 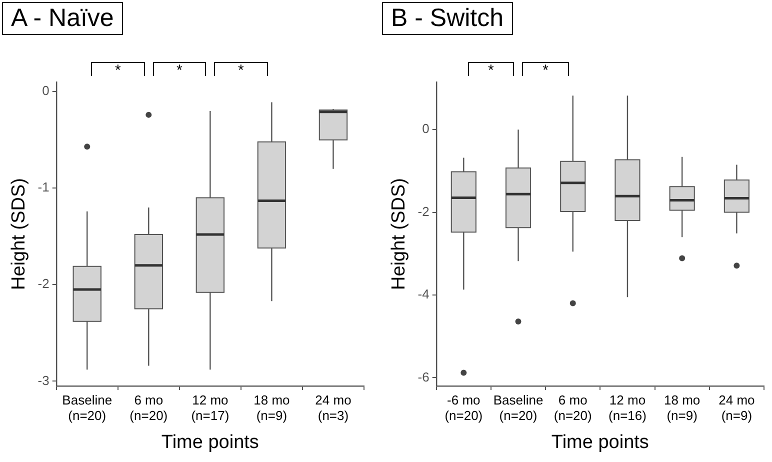 I want to click on x-tick-label: 24 mo (n=9), so click(x=736, y=407).